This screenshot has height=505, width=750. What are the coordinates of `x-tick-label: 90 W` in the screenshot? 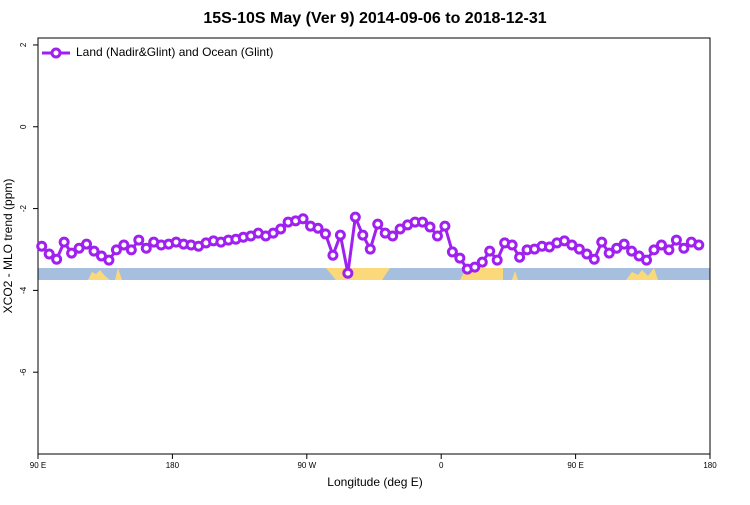 It's located at (306, 465).